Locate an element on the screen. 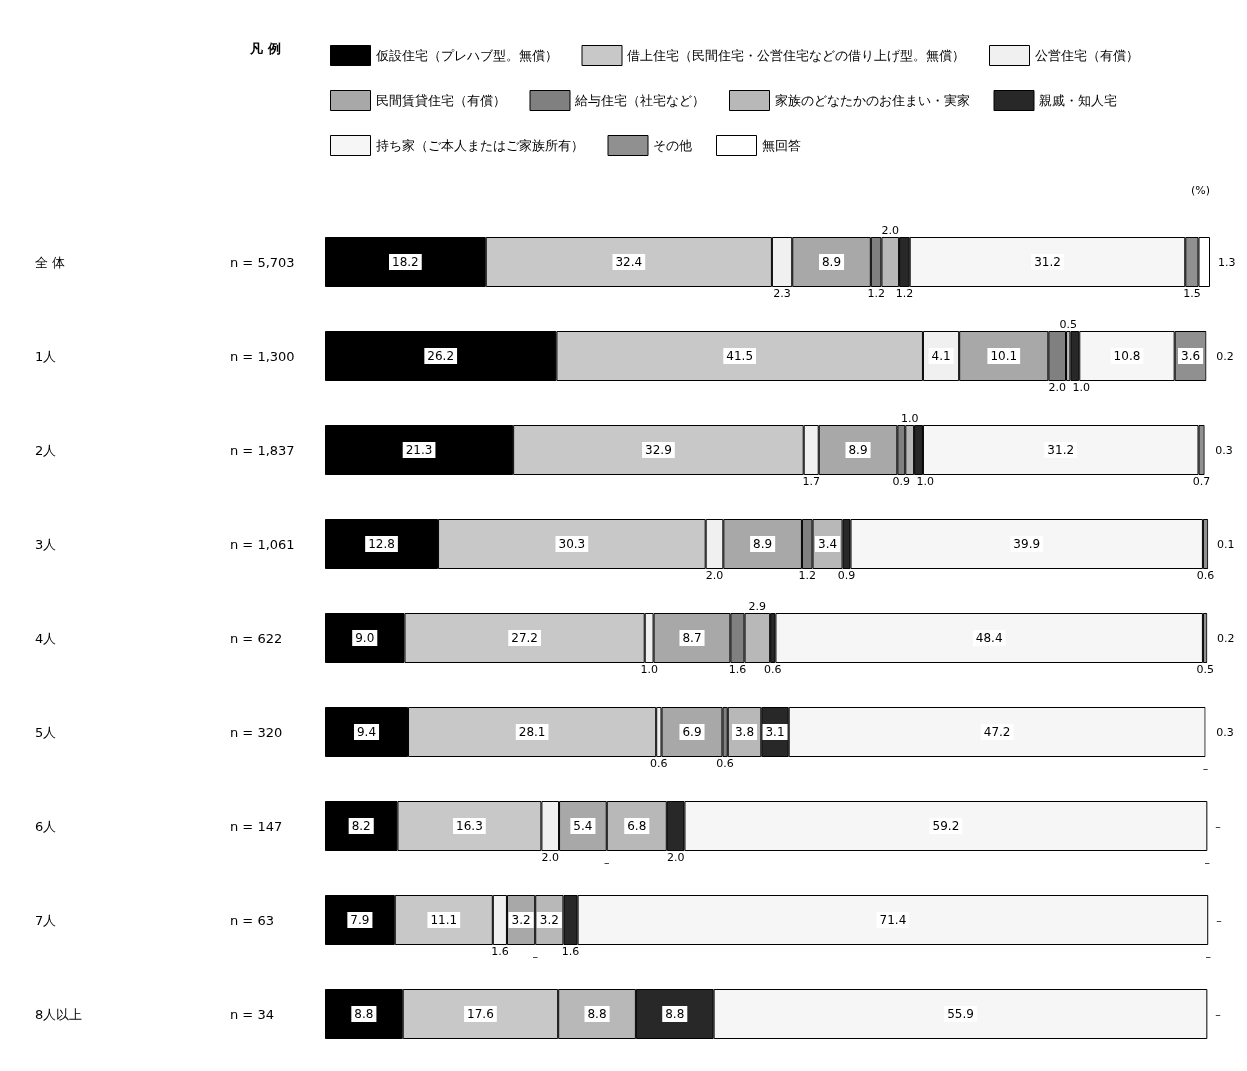 The width and height of the screenshot is (1247, 1071). y2-tick-label: n = 5,703 is located at coordinates (262, 262).